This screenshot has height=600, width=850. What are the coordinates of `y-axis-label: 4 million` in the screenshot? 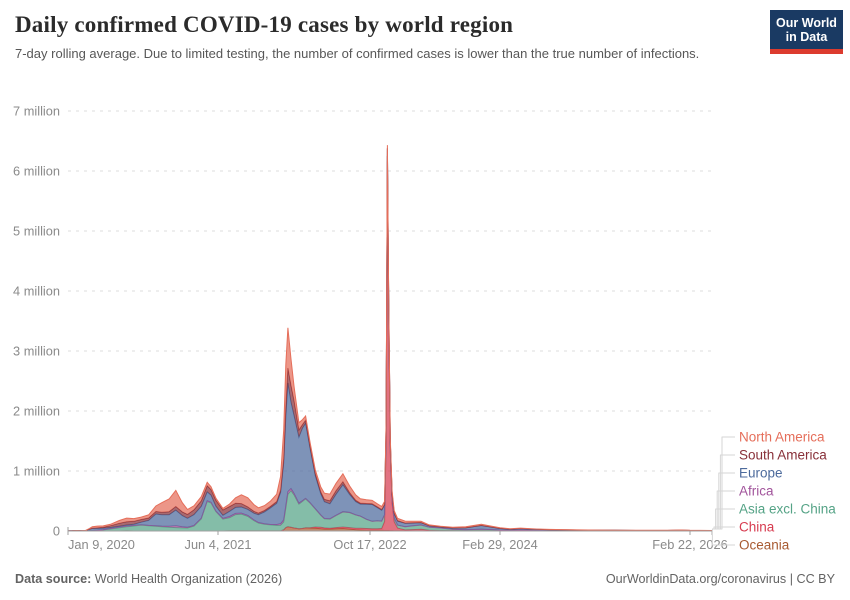 It's located at (36, 291).